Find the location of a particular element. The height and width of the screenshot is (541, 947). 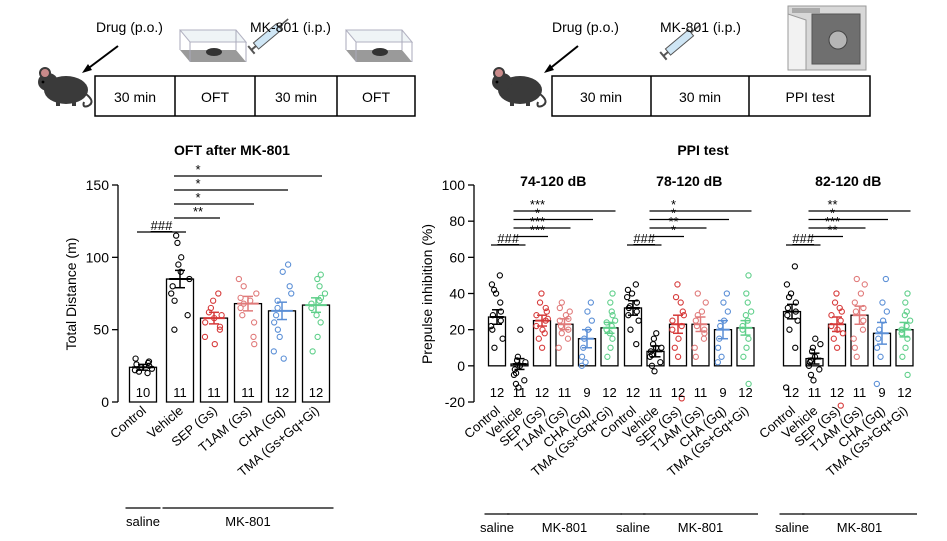

timeline-step: OFT is located at coordinates (376, 97).